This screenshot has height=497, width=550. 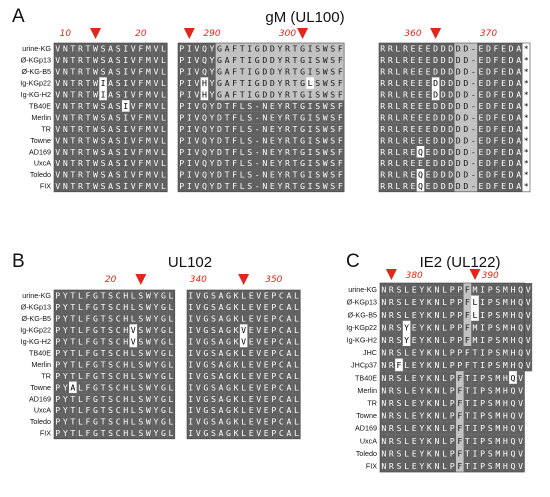 I want to click on strain-label: Merlin, so click(x=41, y=117).